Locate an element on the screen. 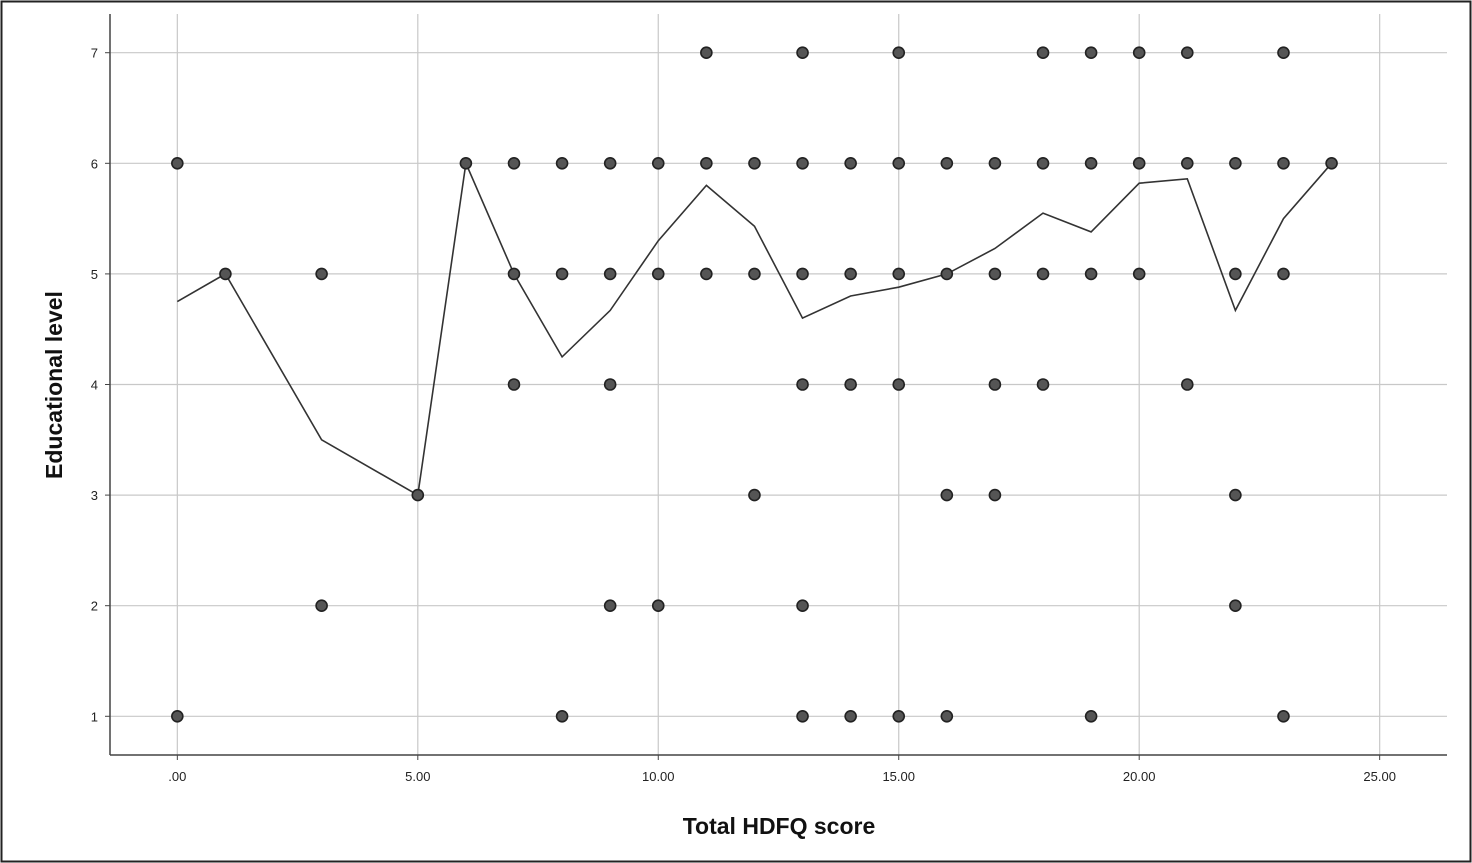 This screenshot has width=1472, height=863. y-axis-title: Educational level is located at coordinates (54, 385).